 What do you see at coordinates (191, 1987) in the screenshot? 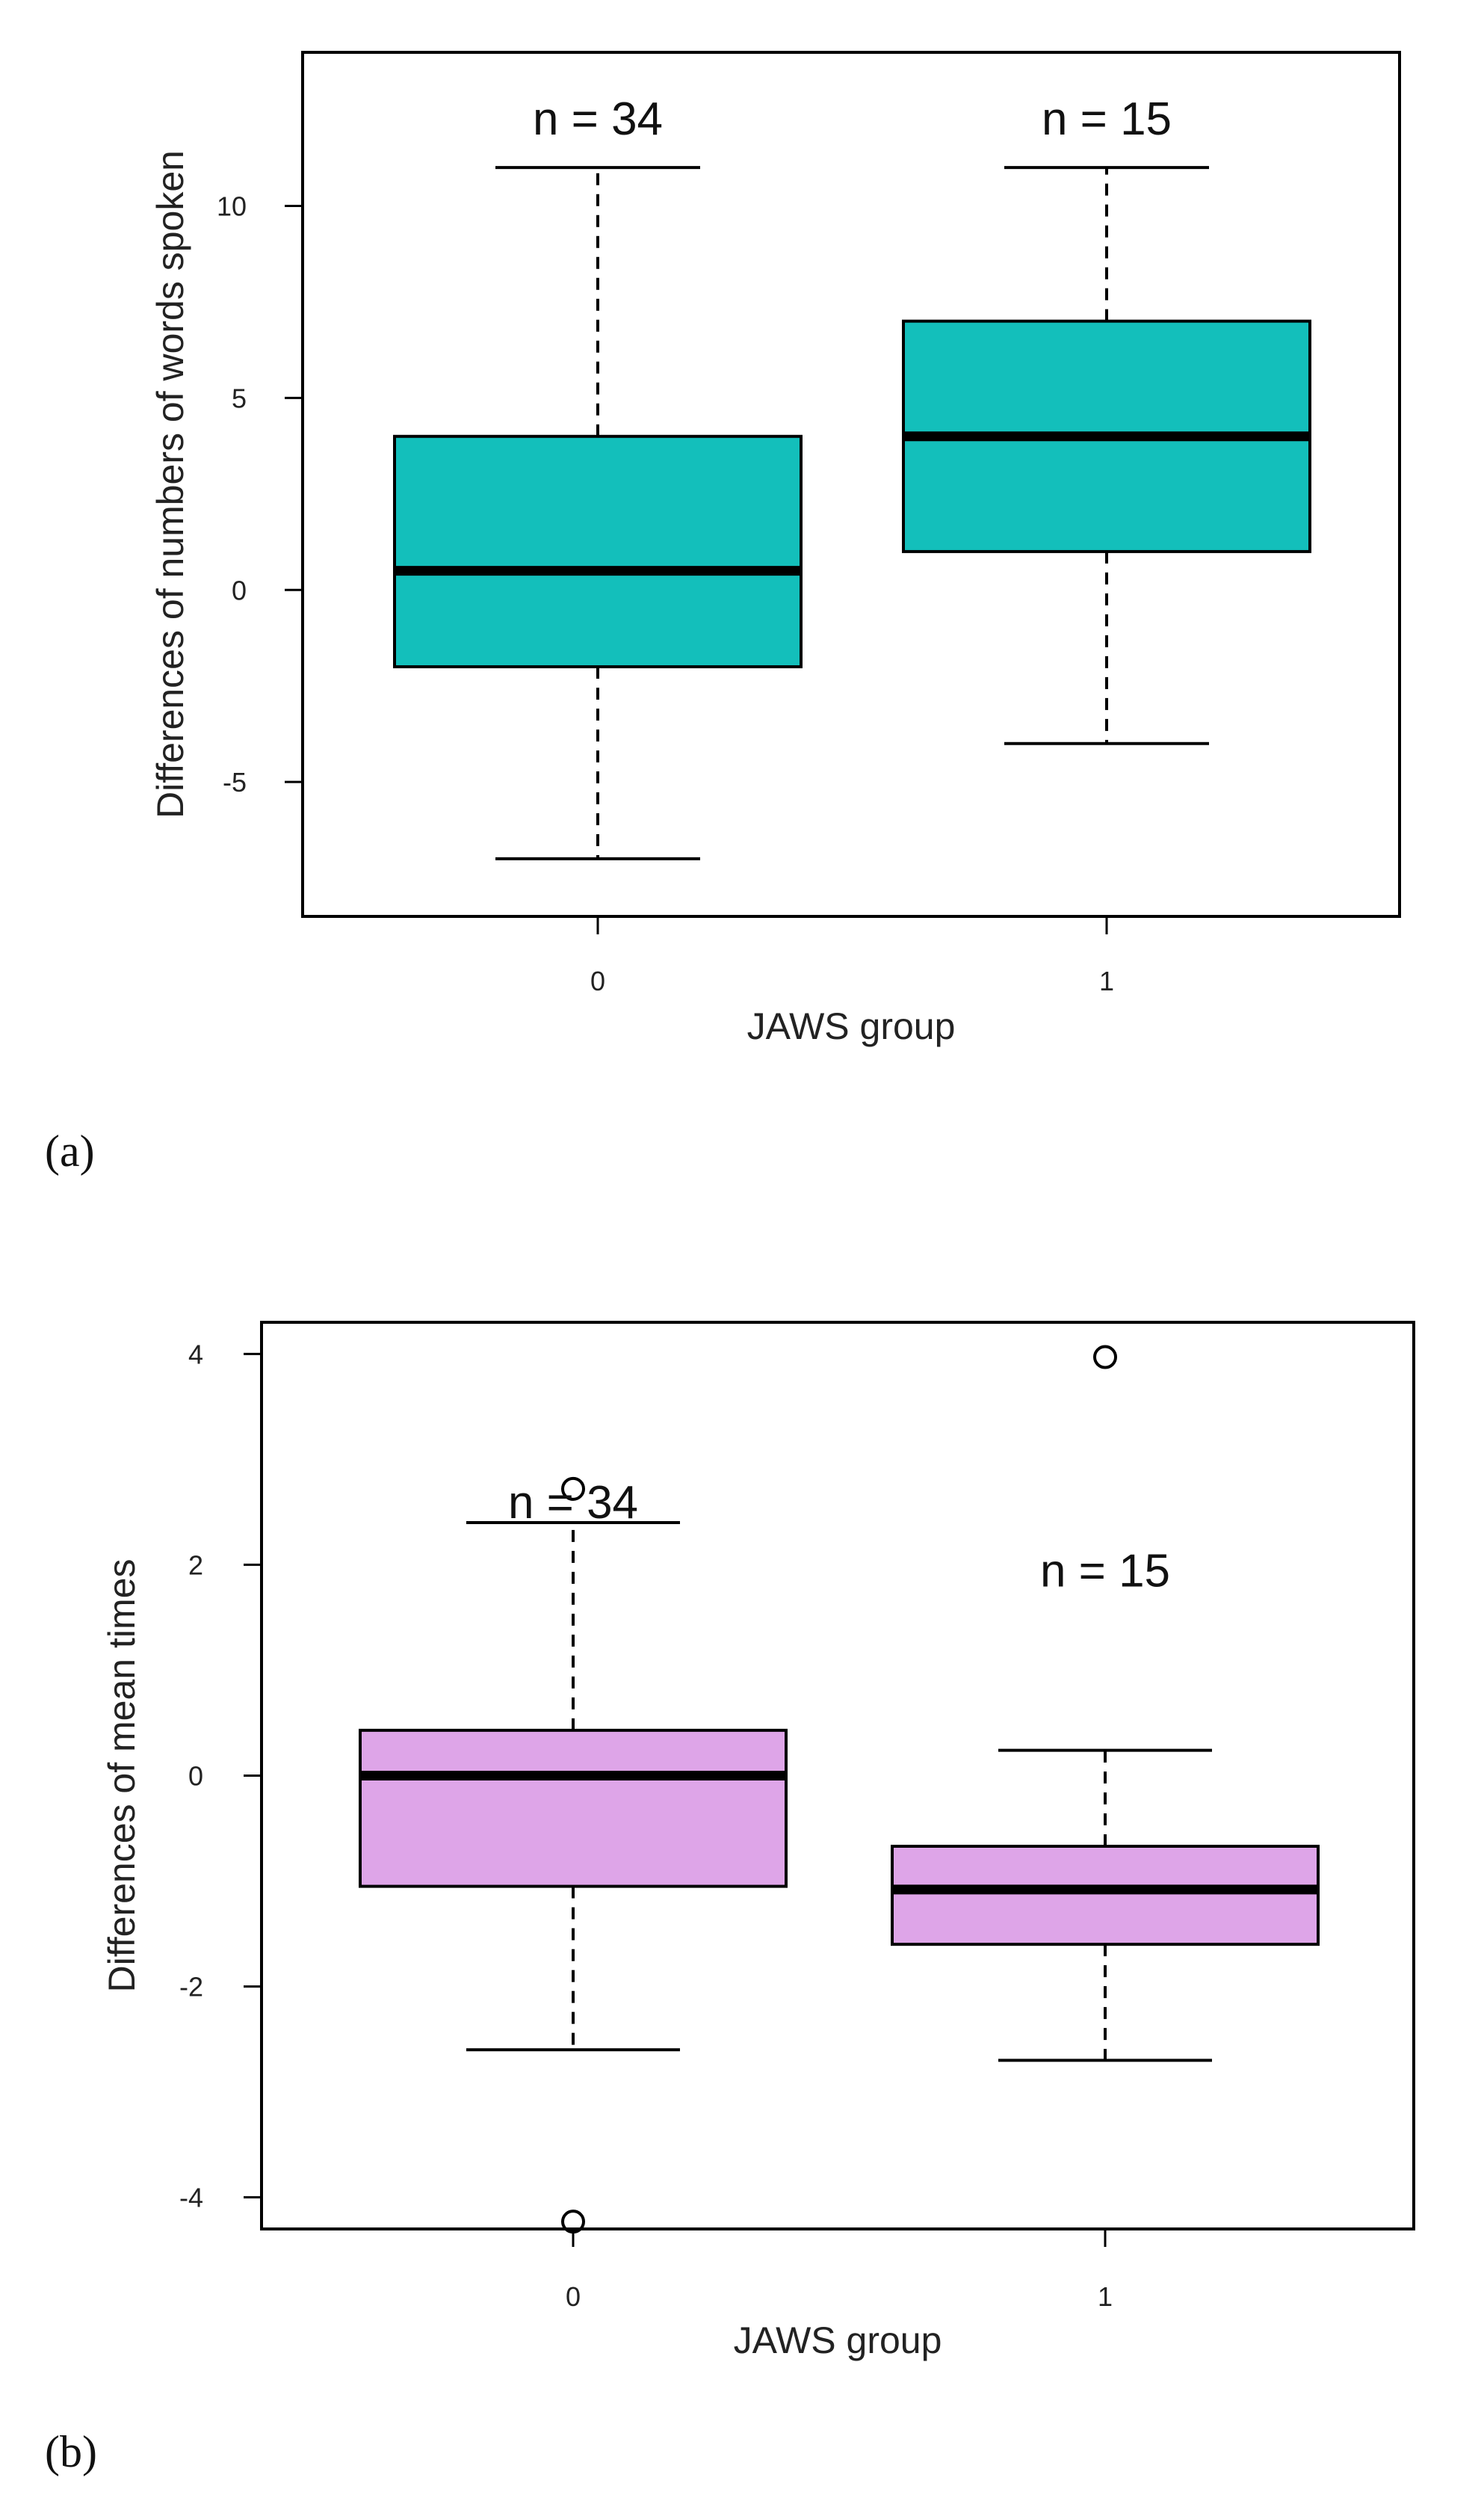
I see `y-tick-label: -2` at bounding box center [191, 1987].